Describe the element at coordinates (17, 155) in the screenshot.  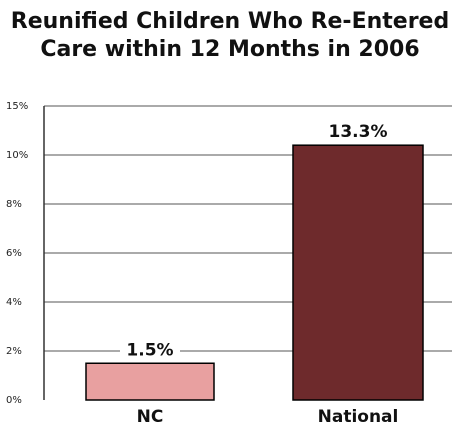
I see `y-tick-label: 10%` at that location.